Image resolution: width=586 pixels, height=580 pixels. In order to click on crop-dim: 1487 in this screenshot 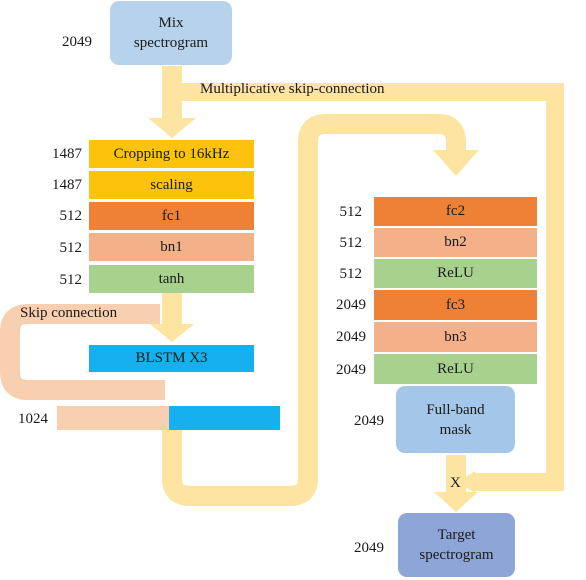, I will do `click(67, 154)`.